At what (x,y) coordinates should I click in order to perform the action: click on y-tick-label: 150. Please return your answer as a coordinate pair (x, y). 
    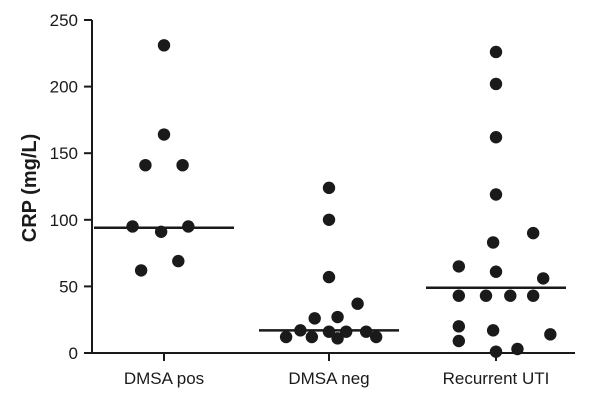
    Looking at the image, I should click on (64, 153).